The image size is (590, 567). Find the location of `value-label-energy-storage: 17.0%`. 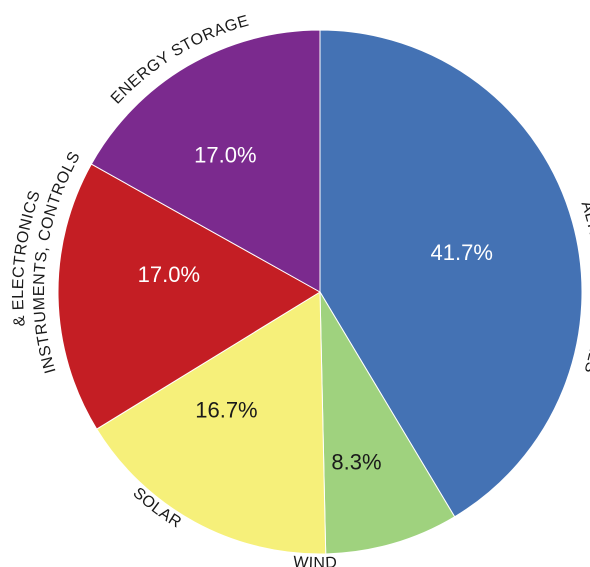

value-label-energy-storage: 17.0% is located at coordinates (225, 155).